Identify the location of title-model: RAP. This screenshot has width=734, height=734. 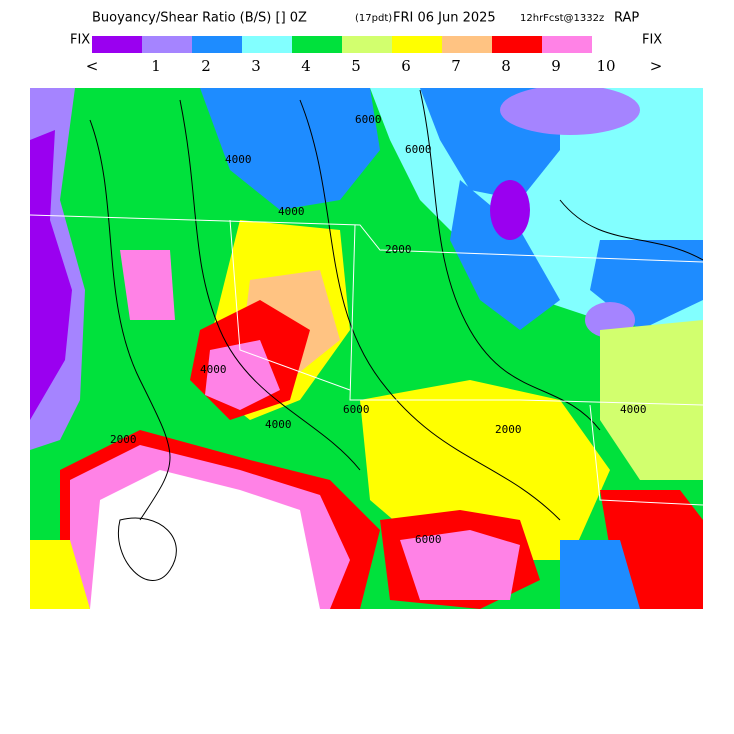
(626, 18).